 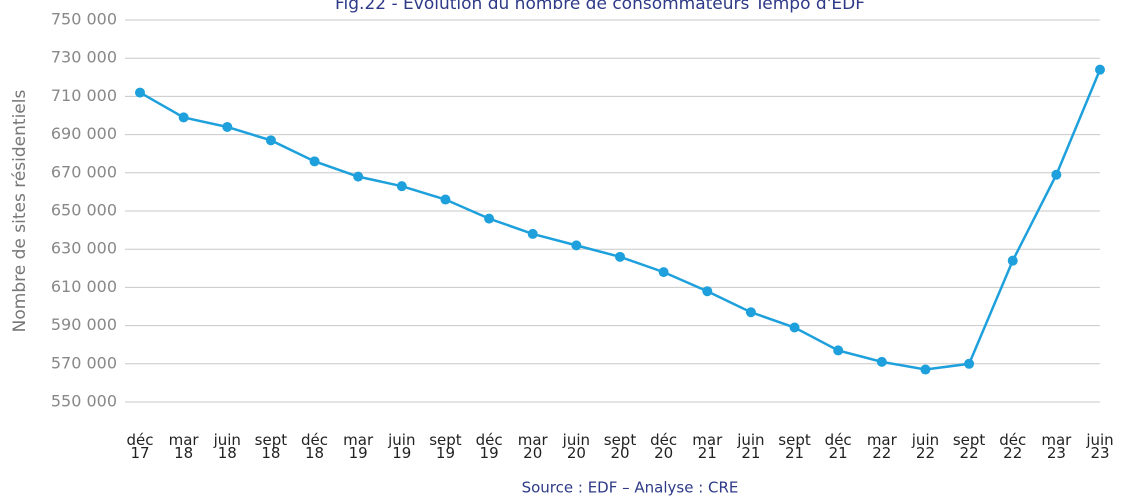 I want to click on y-tick-label: 690 000, so click(x=84, y=133).